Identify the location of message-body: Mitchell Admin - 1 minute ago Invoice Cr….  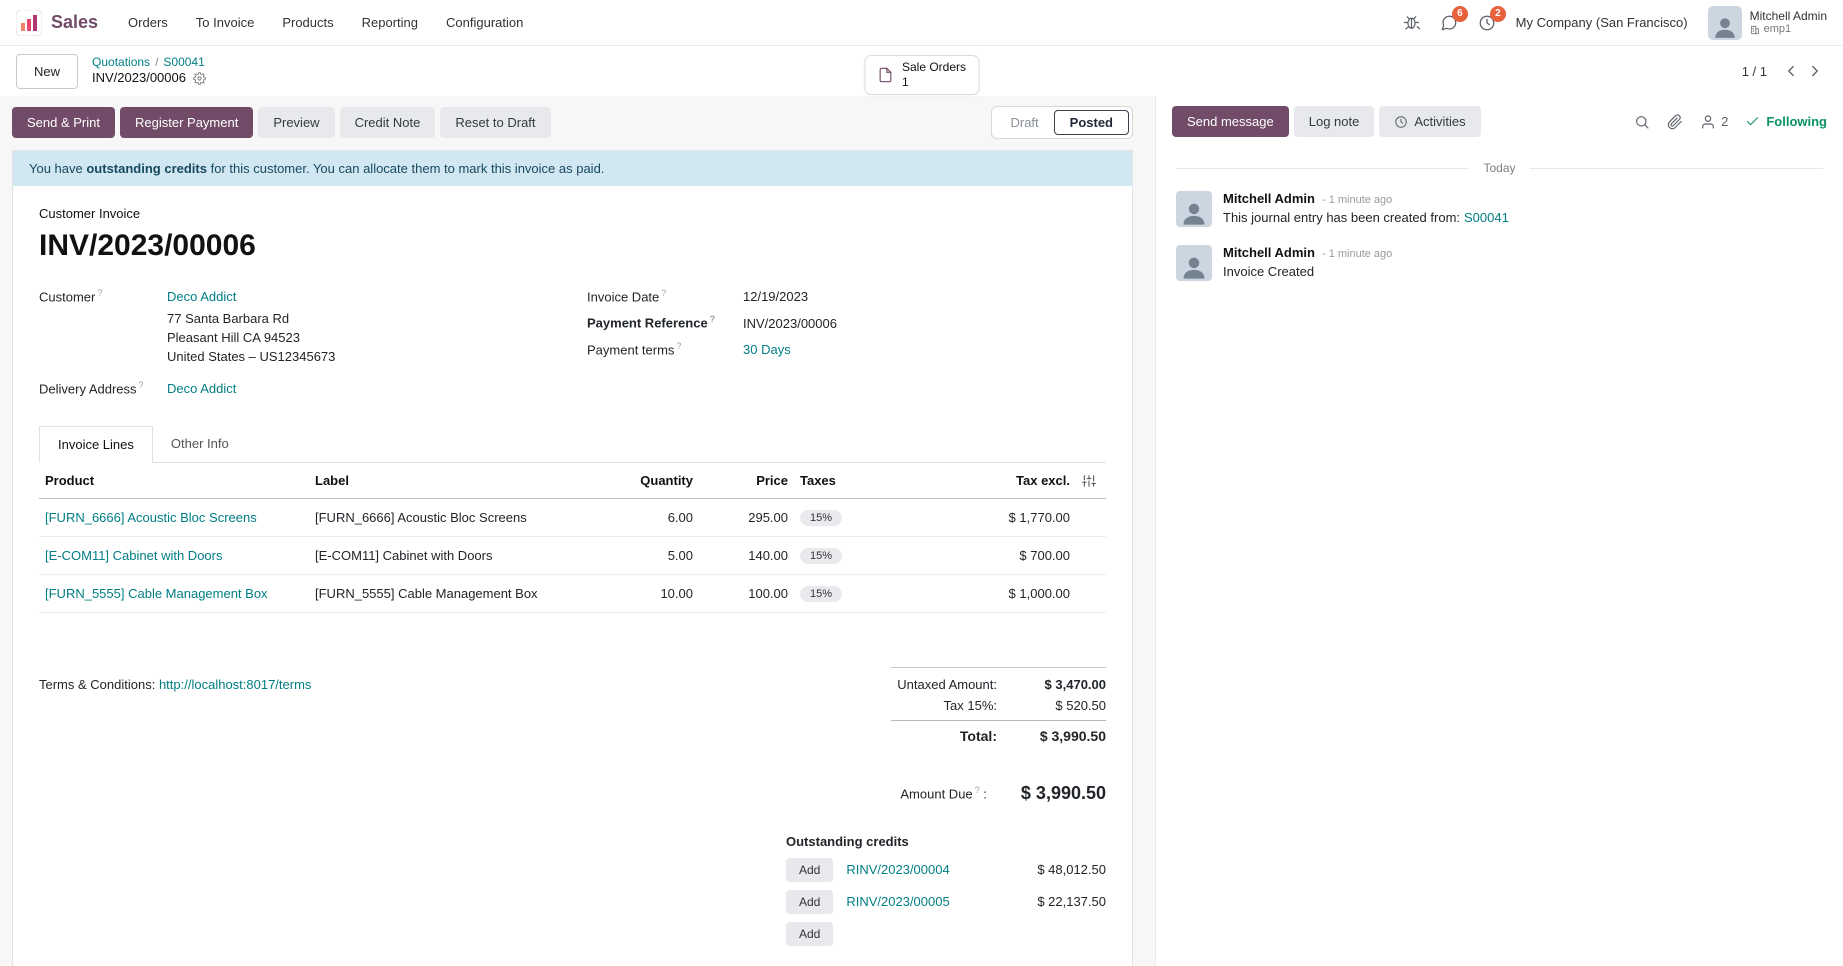
(1307, 263).